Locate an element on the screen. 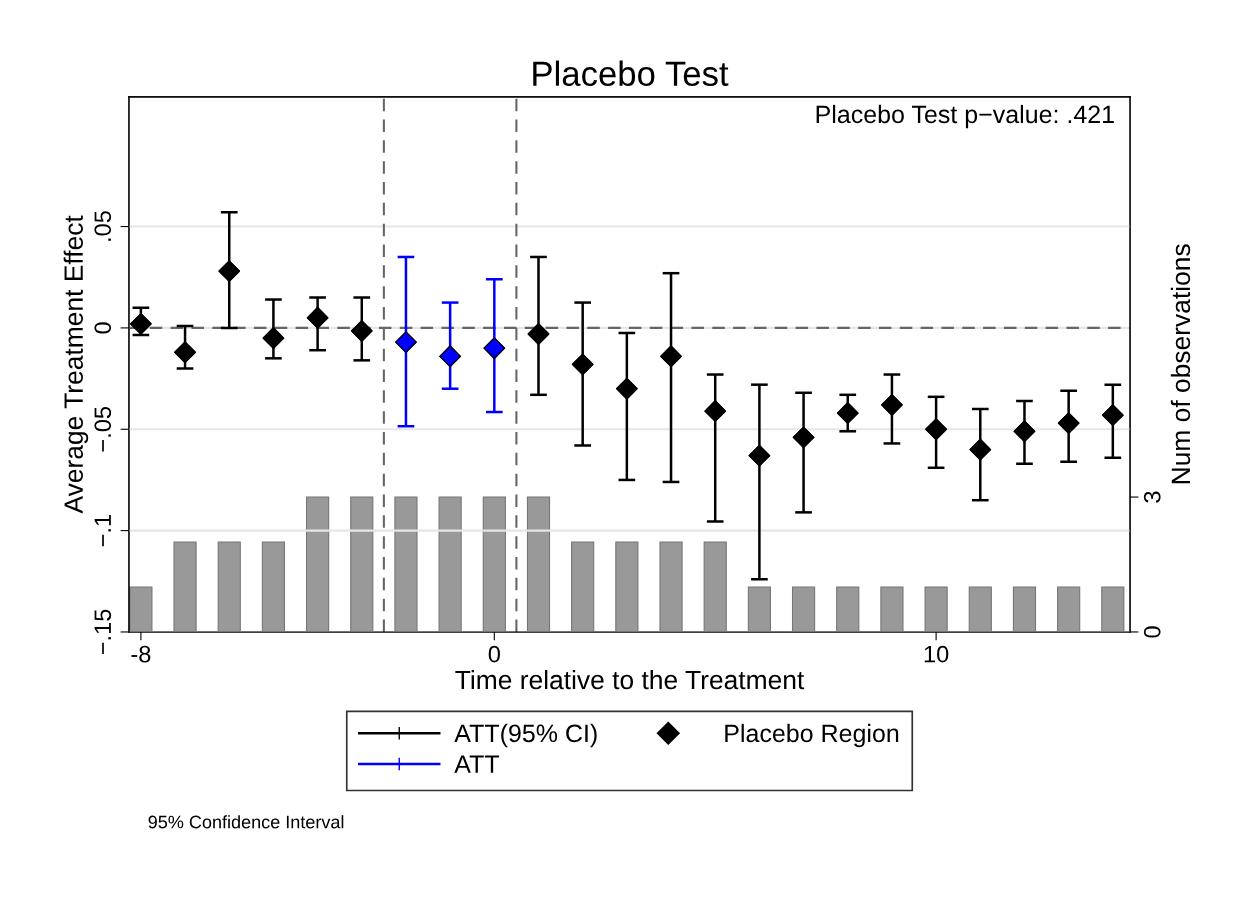 This screenshot has height=905, width=1252. y-tick-label: .05 is located at coordinates (103, 226).